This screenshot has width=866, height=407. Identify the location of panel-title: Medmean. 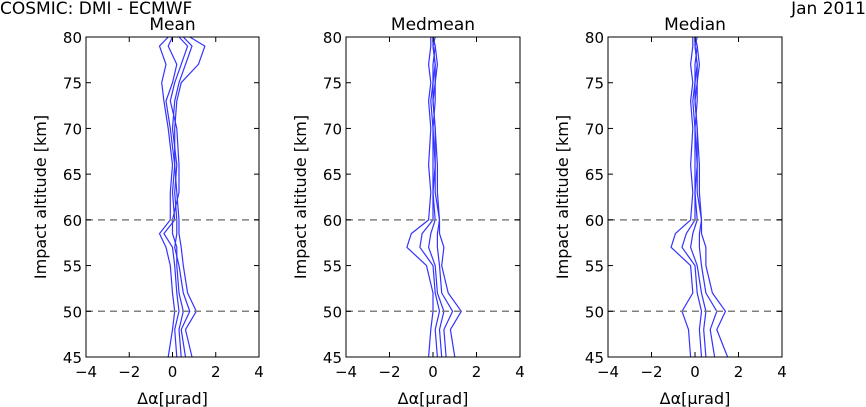
(433, 25).